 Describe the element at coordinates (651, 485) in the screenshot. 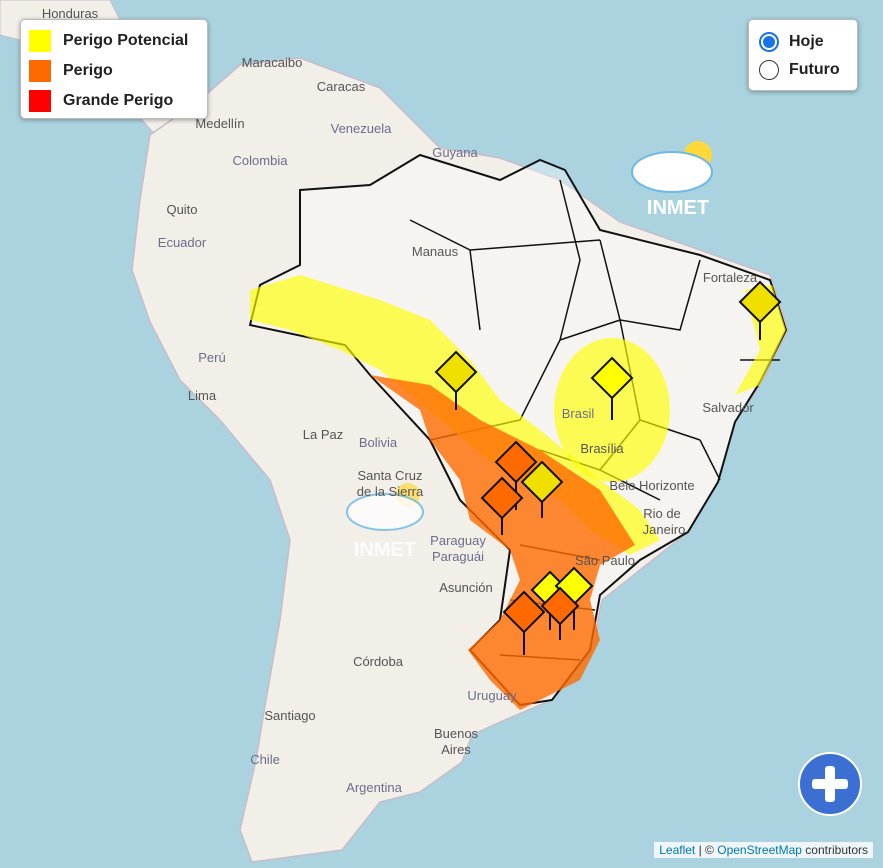

I see `place-label: Belo Horizonte` at that location.